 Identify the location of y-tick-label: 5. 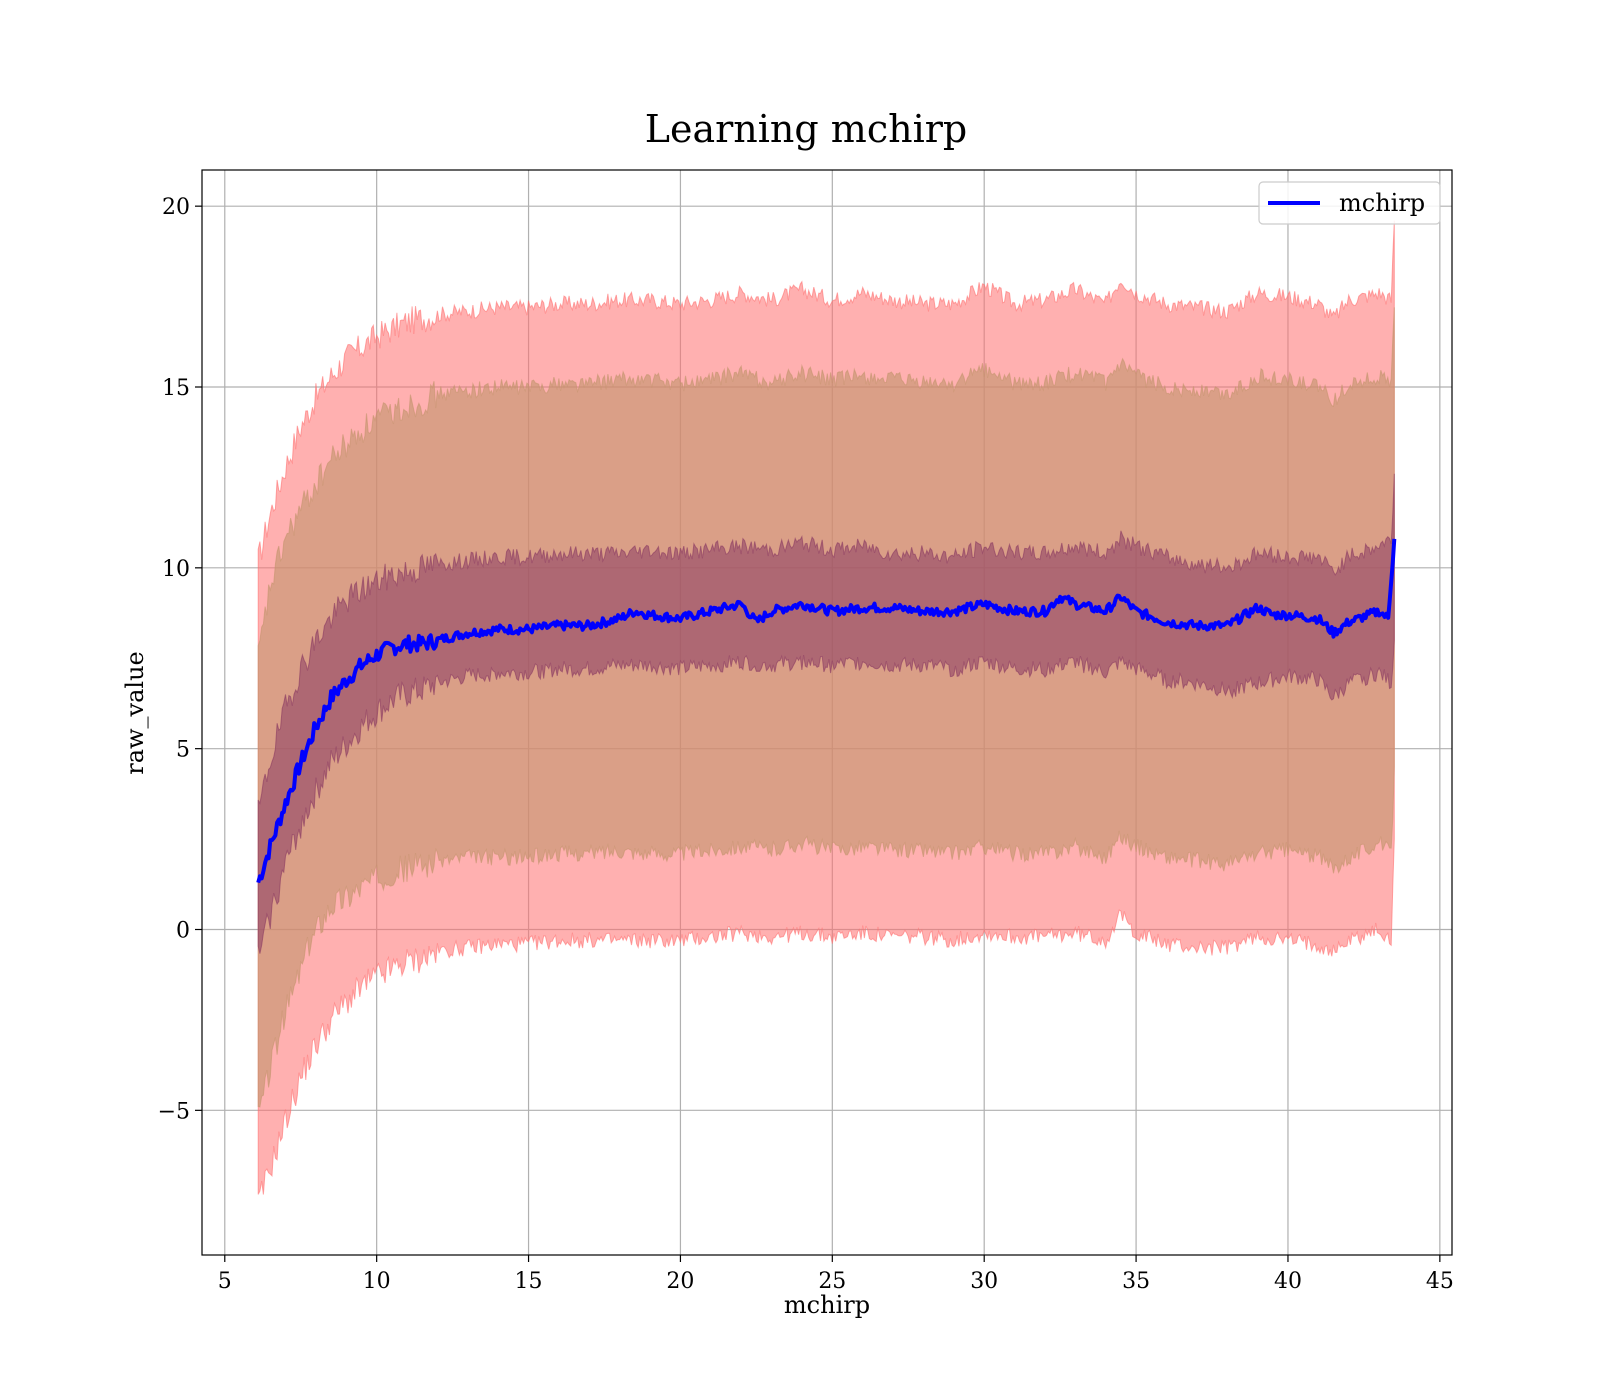
(183, 750).